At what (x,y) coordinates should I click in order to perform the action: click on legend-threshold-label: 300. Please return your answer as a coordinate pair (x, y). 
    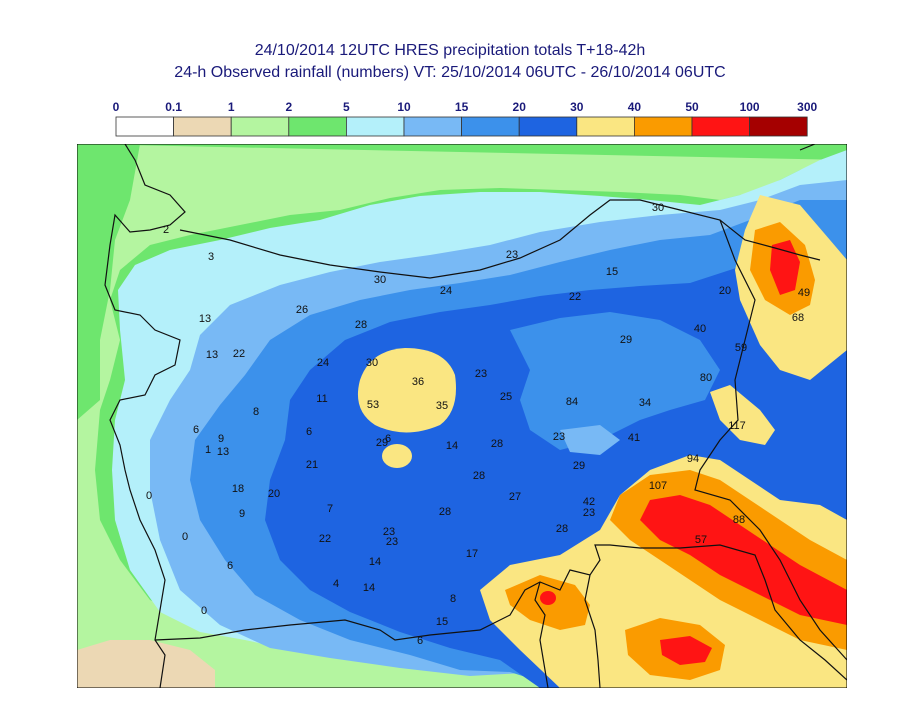
    Looking at the image, I should click on (807, 107).